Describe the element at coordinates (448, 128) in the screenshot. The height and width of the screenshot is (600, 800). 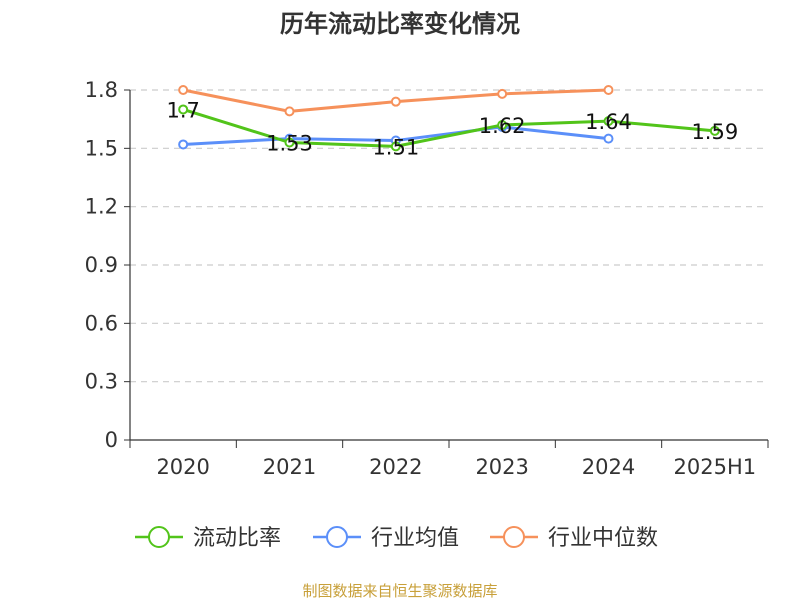
I see `series-line` at that location.